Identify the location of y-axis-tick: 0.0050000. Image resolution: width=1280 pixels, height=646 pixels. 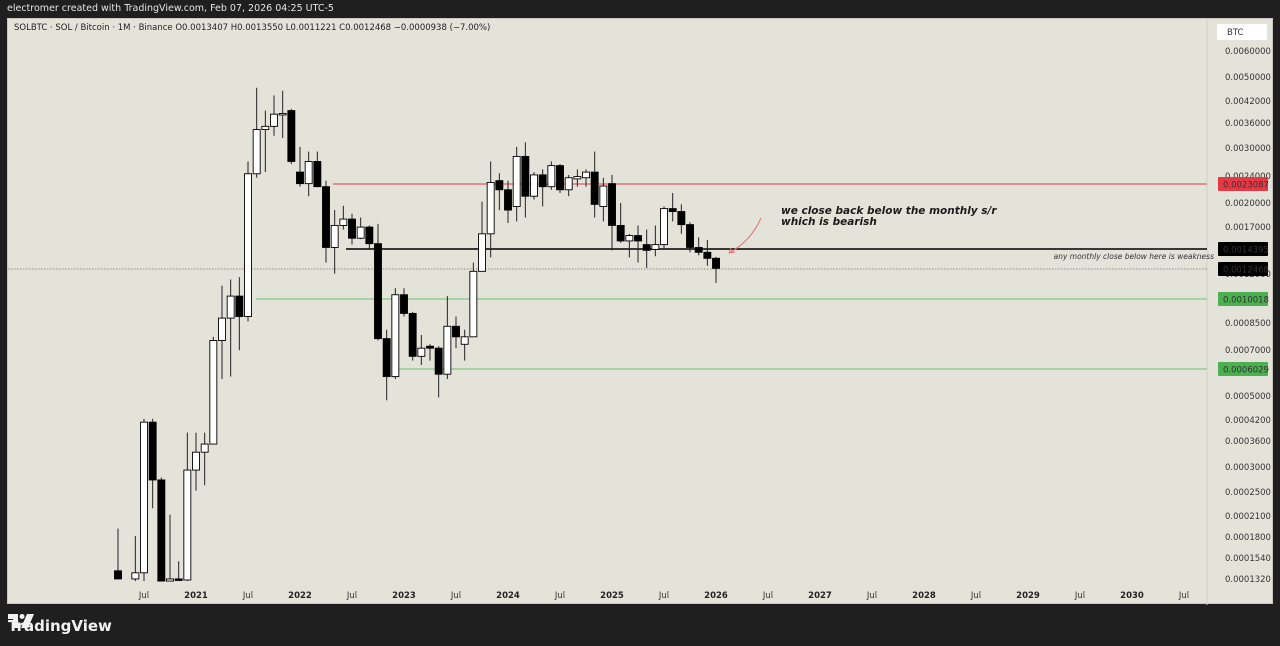
(1248, 78).